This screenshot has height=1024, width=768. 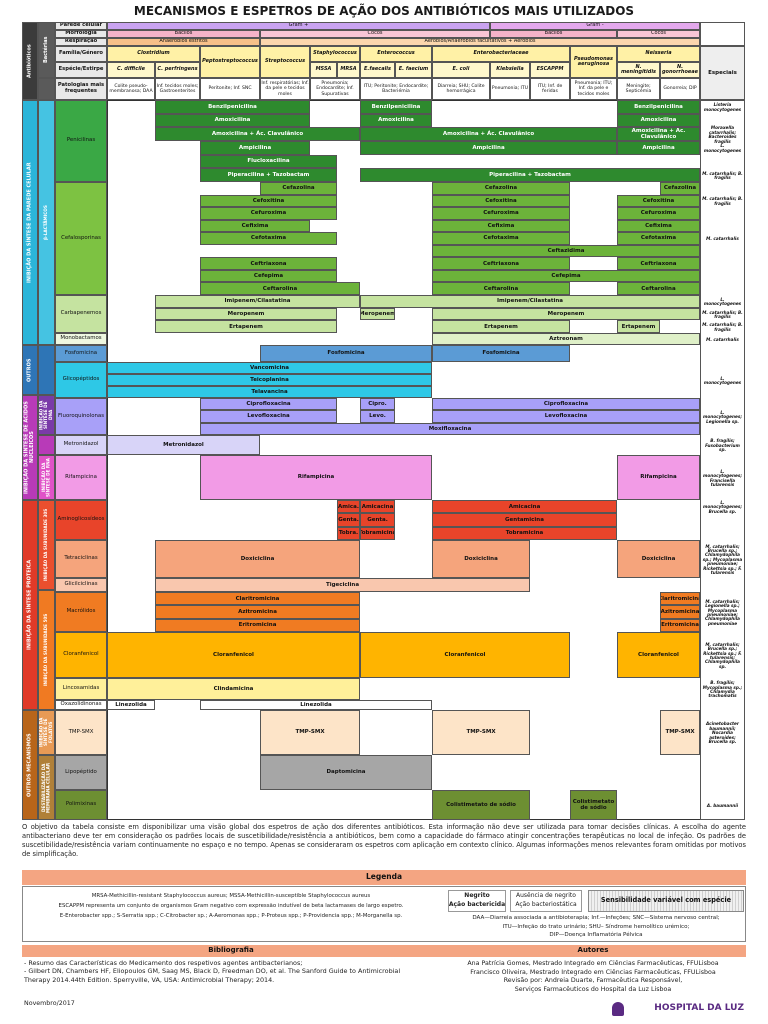 I want to click on drug-bar: Ertapenem, so click(x=501, y=326).